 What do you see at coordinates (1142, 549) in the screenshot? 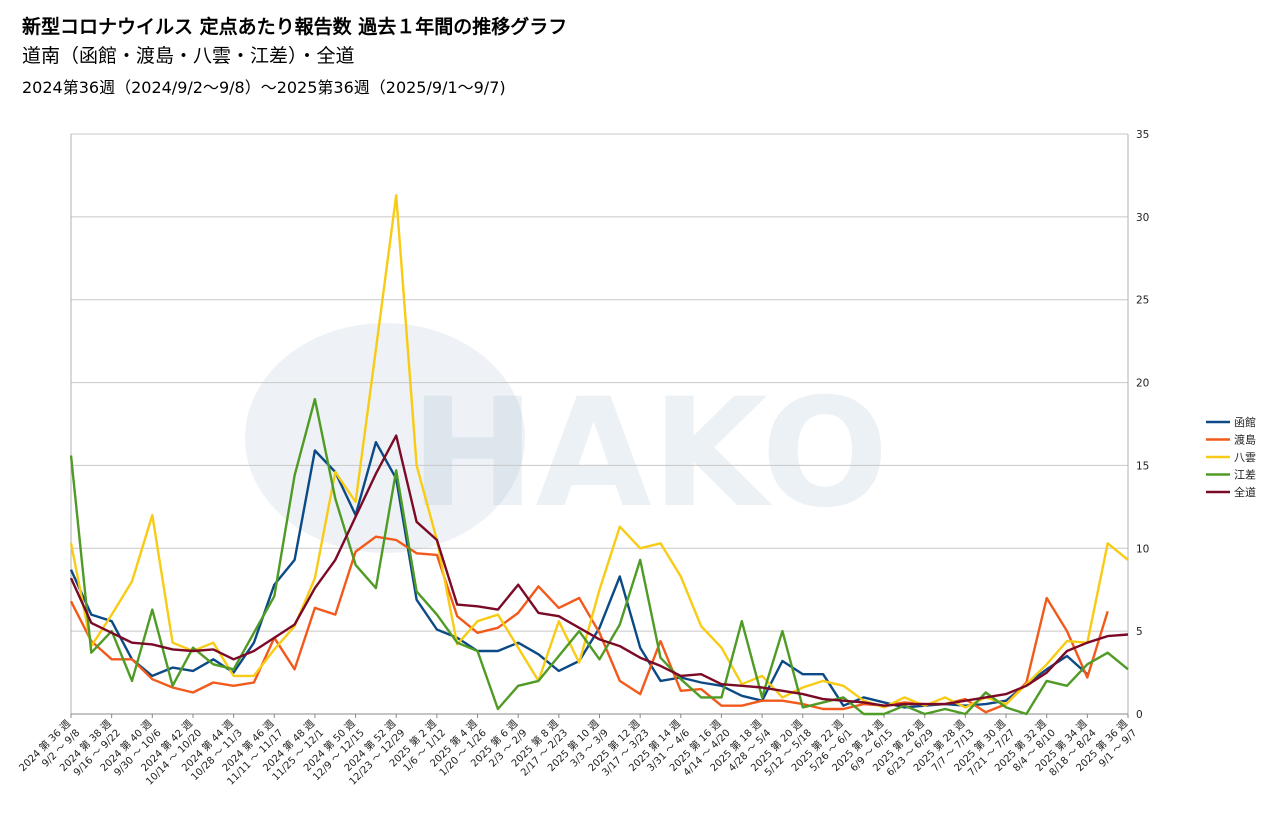
I see `y-tick-label: 10` at bounding box center [1142, 549].